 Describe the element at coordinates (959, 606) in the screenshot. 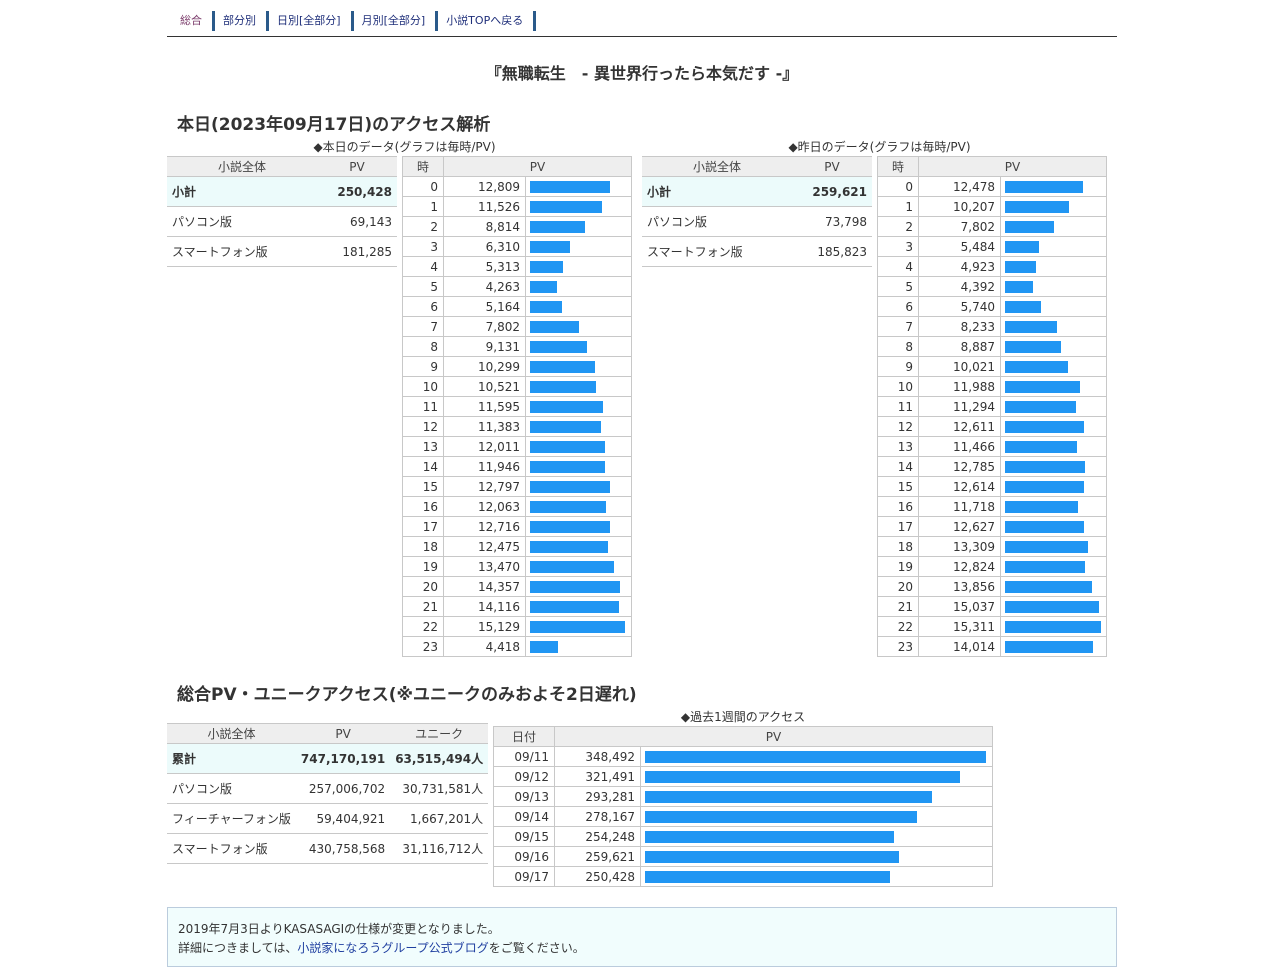

I see `row-pv: 15,037` at that location.